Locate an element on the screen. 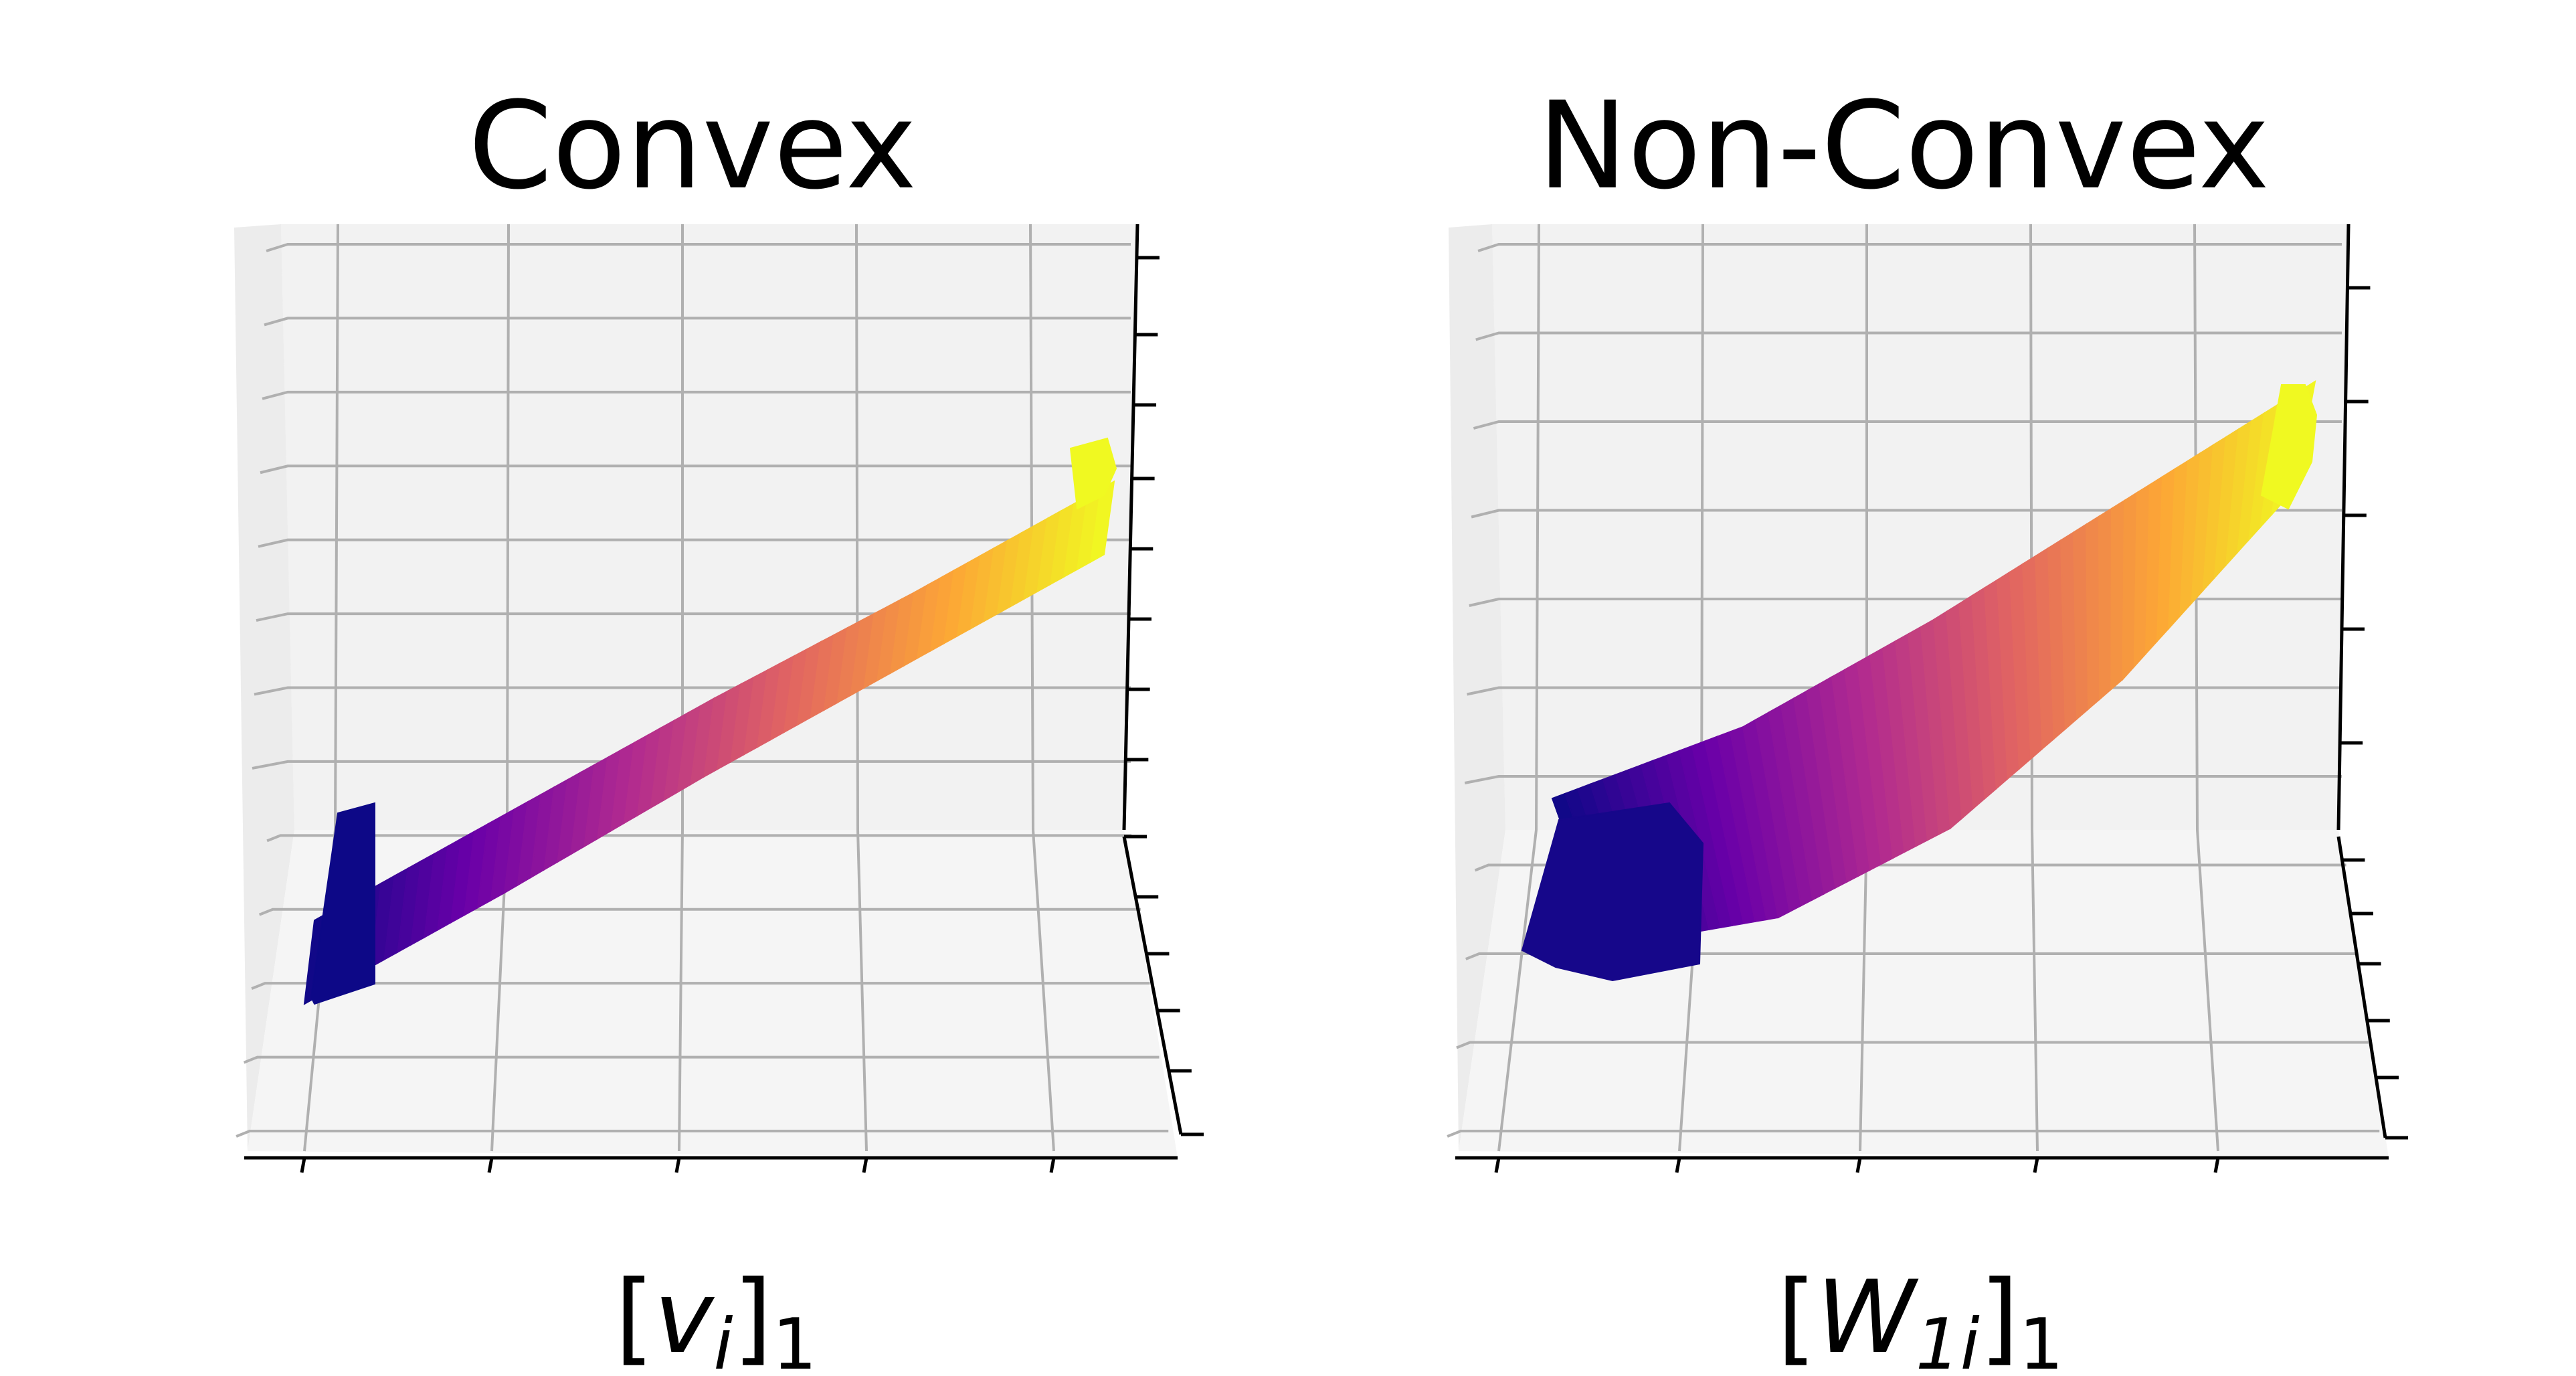 The height and width of the screenshot is (1376, 2576). x-axis-label: [W1i]1 is located at coordinates (1920, 1318).